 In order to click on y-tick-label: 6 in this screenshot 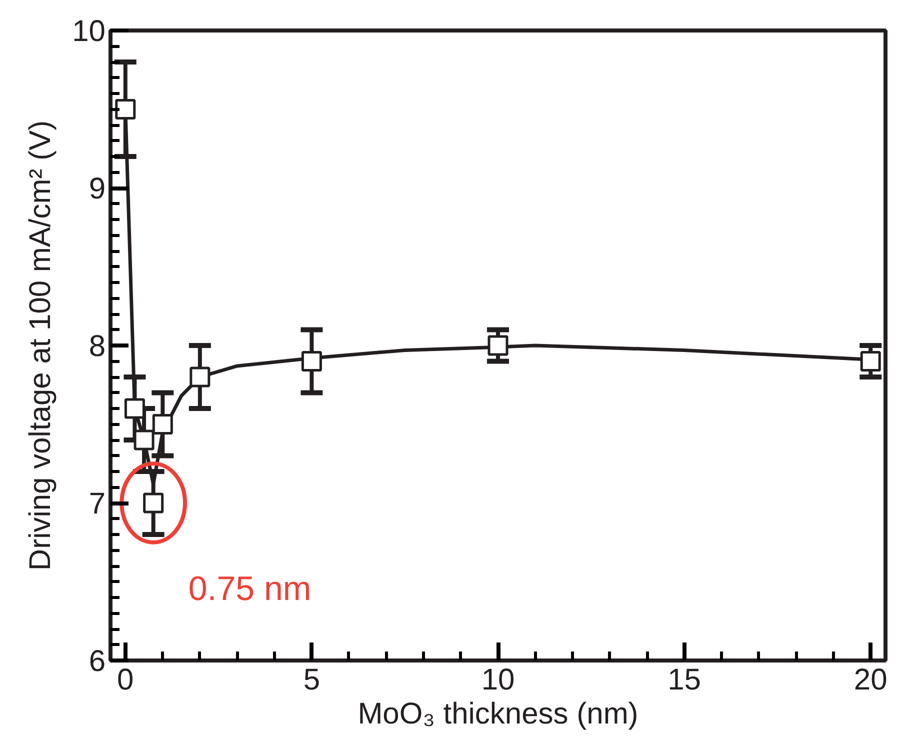, I will do `click(97, 661)`.